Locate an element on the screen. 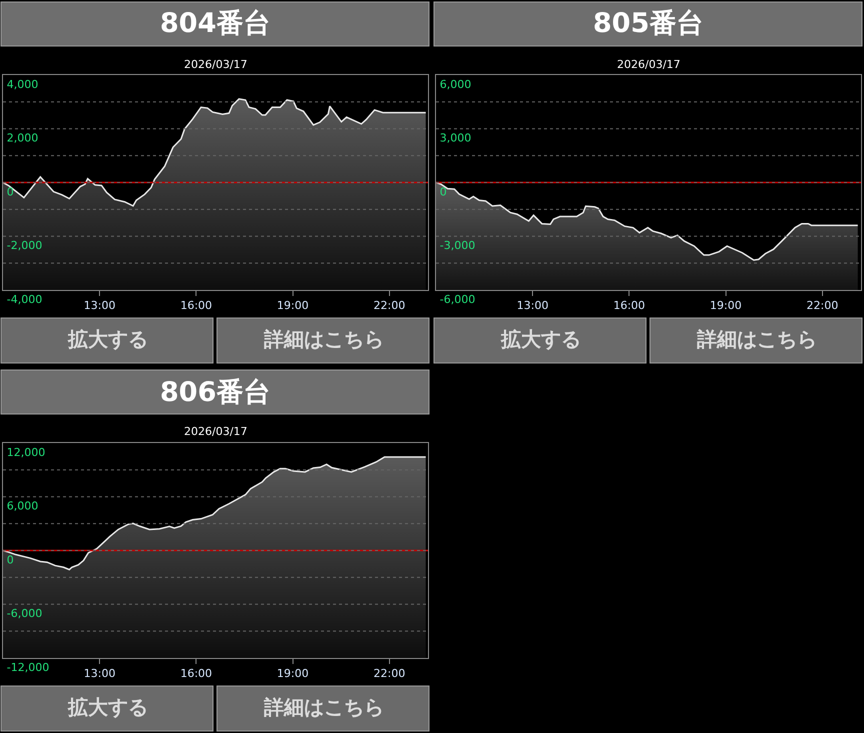  y-tick-label: 12,000 is located at coordinates (26, 452).